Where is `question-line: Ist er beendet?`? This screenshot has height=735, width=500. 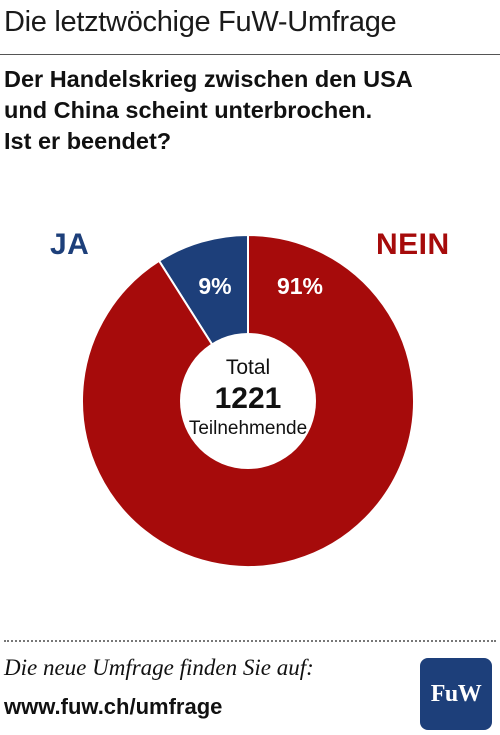
question-line: Ist er beendet? is located at coordinates (88, 141).